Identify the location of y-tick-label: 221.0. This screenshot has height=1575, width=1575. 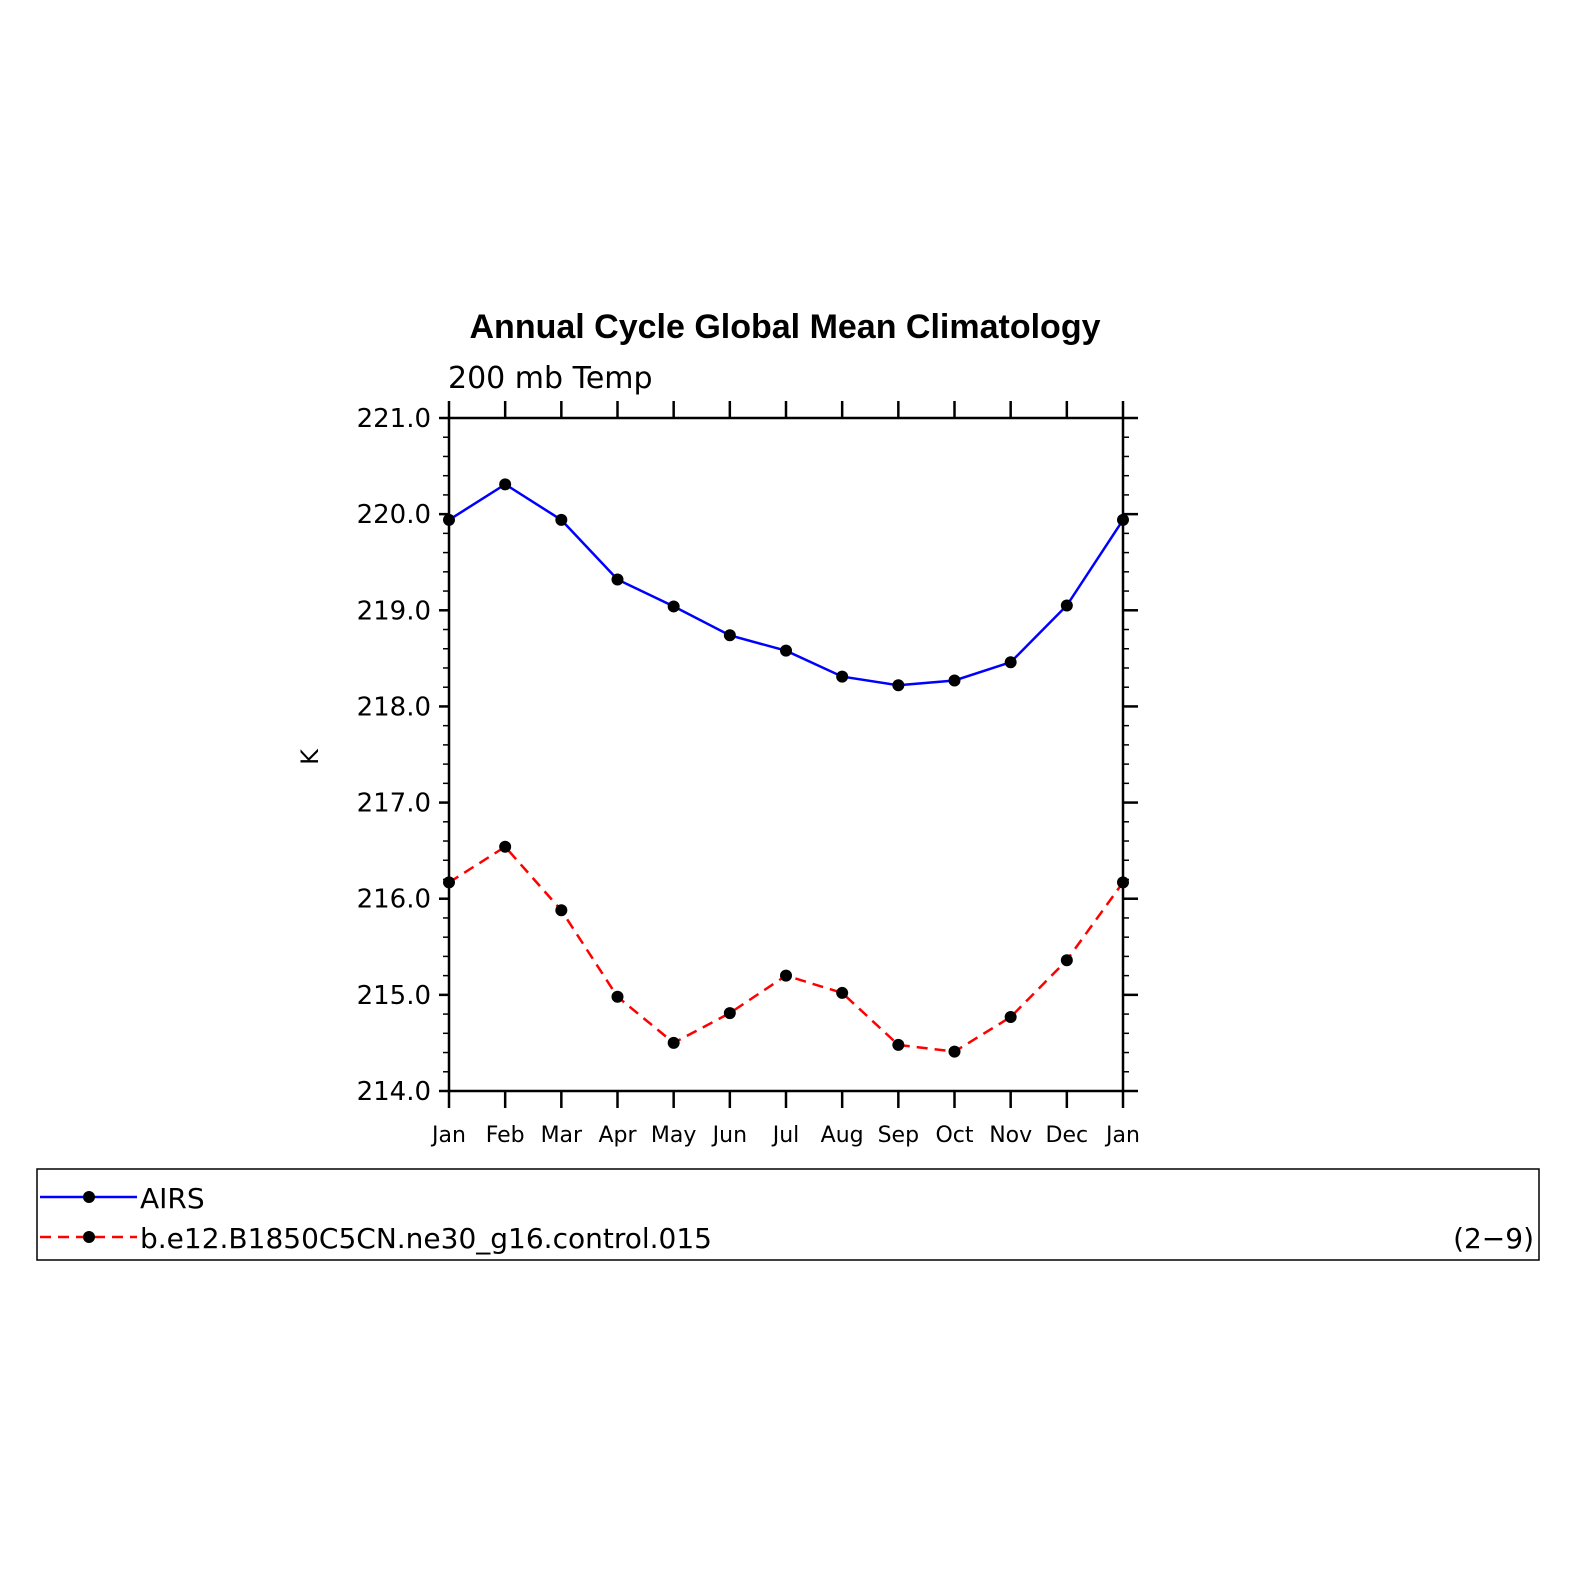
(394, 419).